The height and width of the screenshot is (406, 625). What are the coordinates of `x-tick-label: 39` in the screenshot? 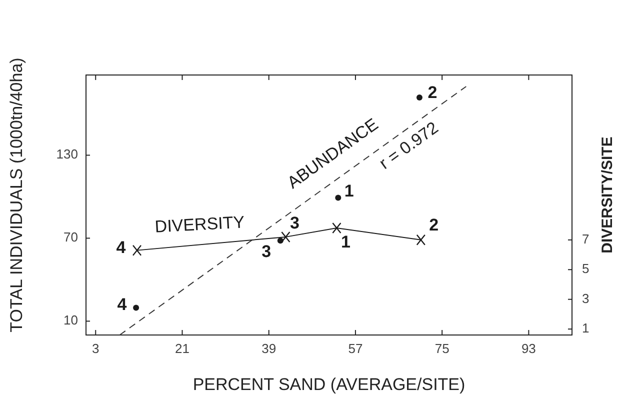 It's located at (269, 348).